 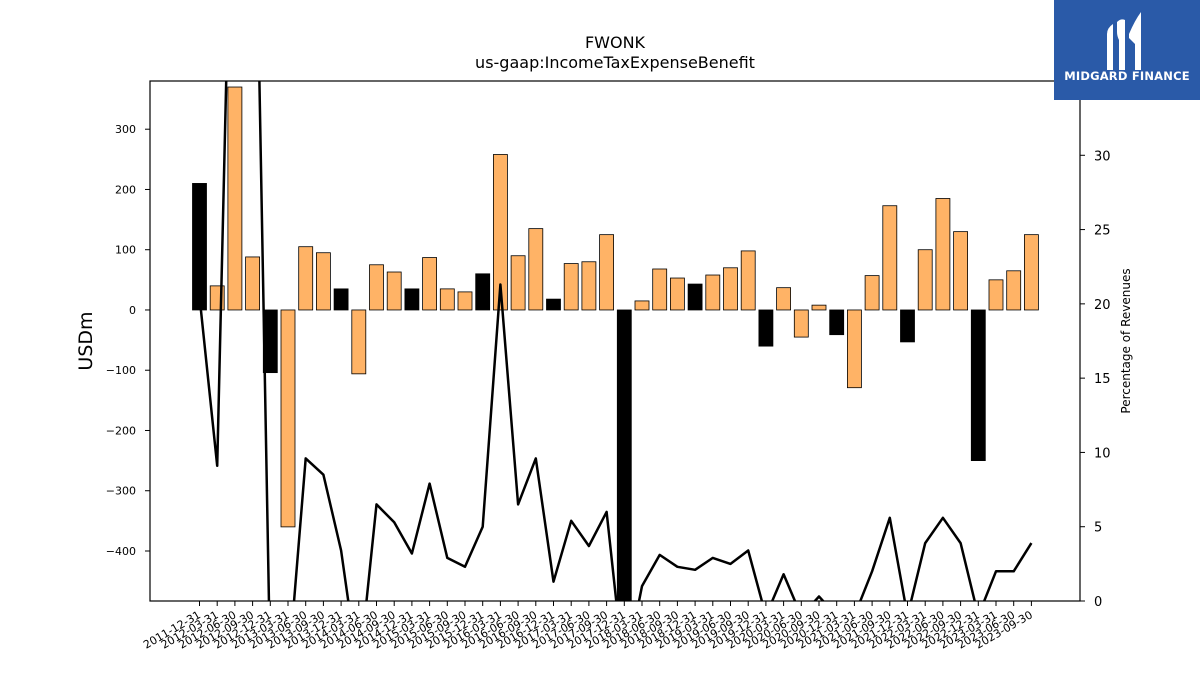 What do you see at coordinates (121, 370) in the screenshot?
I see `y-tick-label: −100` at bounding box center [121, 370].